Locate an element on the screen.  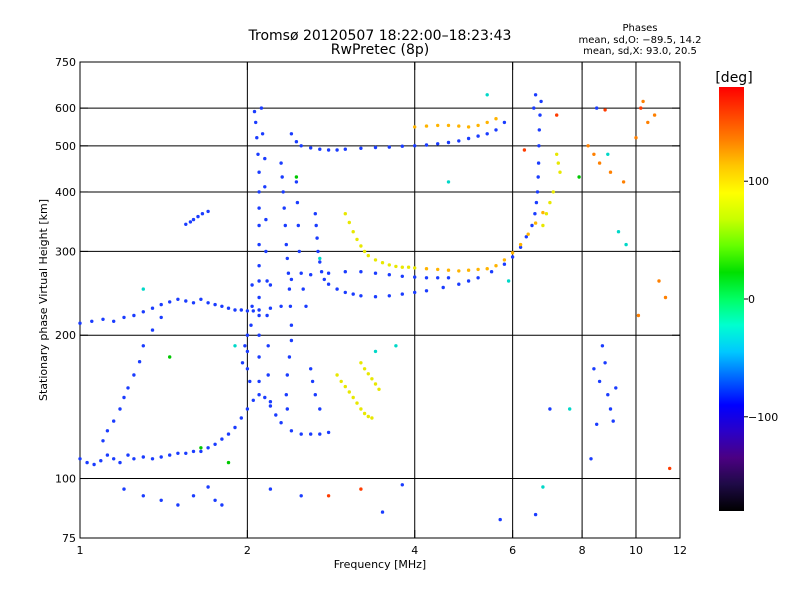
y-tick-label: 200 is located at coordinates (65, 335).